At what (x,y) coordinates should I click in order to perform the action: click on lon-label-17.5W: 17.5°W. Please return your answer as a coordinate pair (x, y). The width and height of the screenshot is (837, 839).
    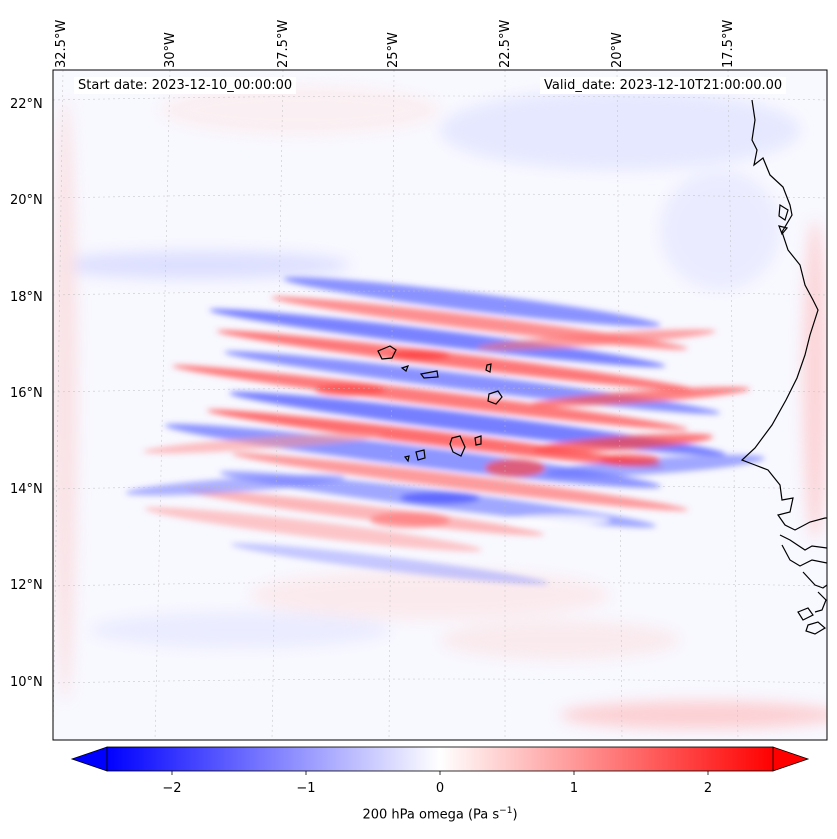
    Looking at the image, I should click on (728, 43).